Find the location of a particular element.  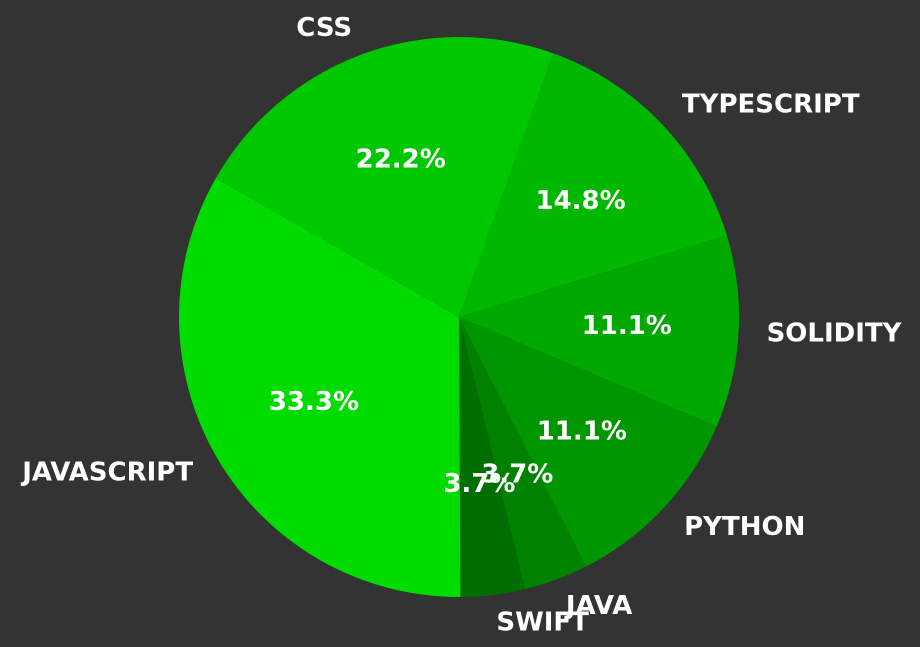

percent-label-css: 22.2% is located at coordinates (401, 159).